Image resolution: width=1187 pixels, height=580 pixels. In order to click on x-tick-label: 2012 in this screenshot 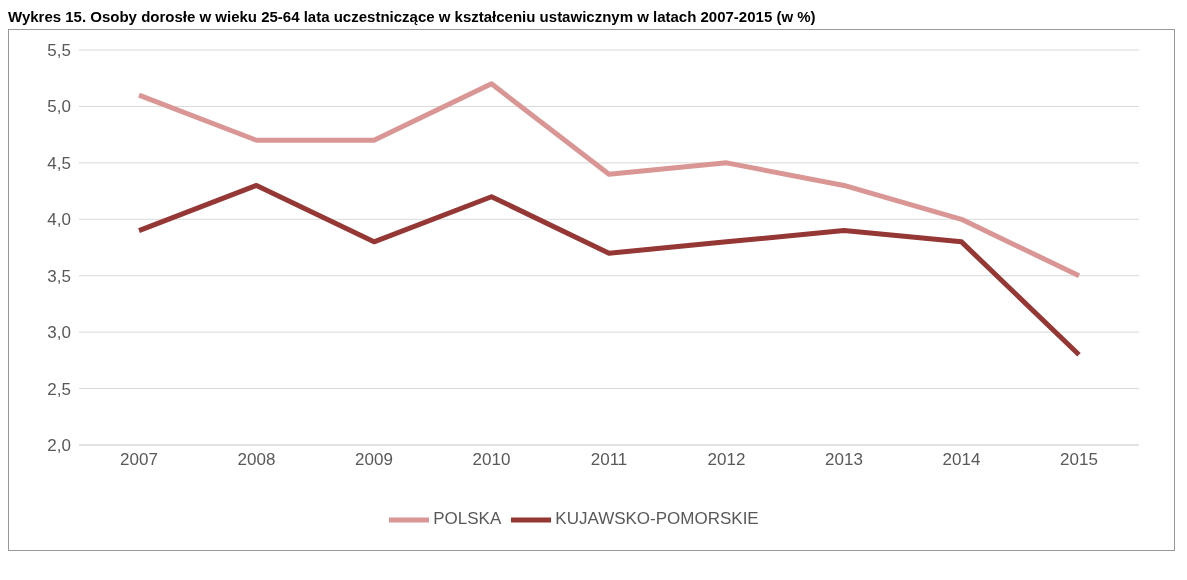, I will do `click(726, 460)`.